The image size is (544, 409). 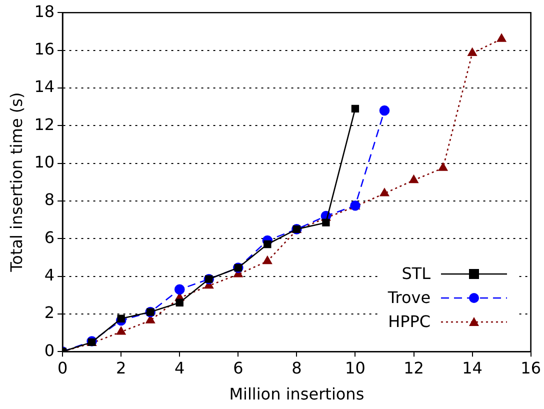 I want to click on legend-label: HPPC, so click(x=409, y=321).